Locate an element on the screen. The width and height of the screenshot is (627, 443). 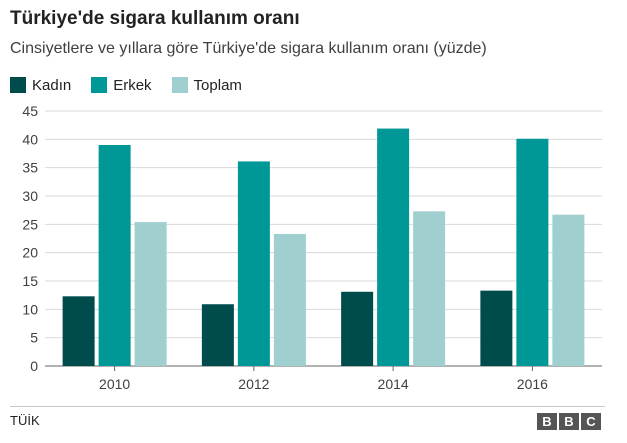
bbc-logo: B B C is located at coordinates (568, 421).